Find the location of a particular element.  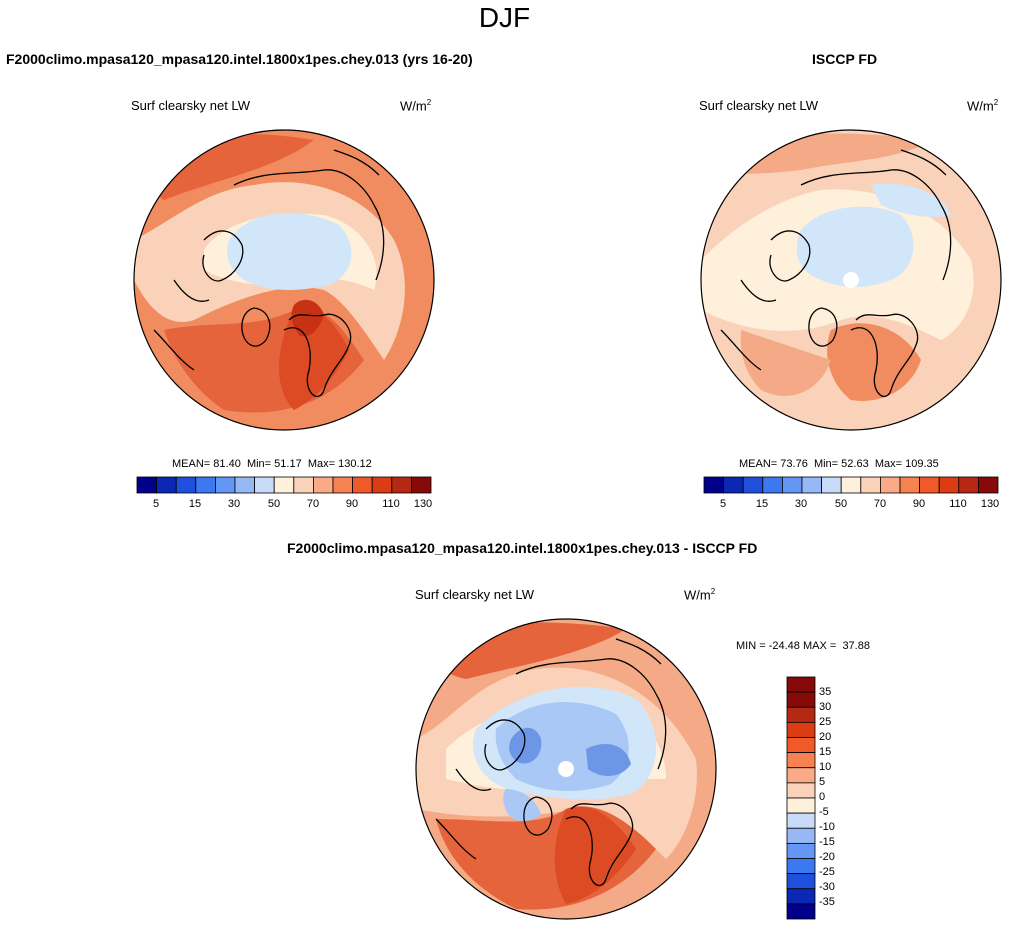

panel1-tick: 30 is located at coordinates (234, 504).